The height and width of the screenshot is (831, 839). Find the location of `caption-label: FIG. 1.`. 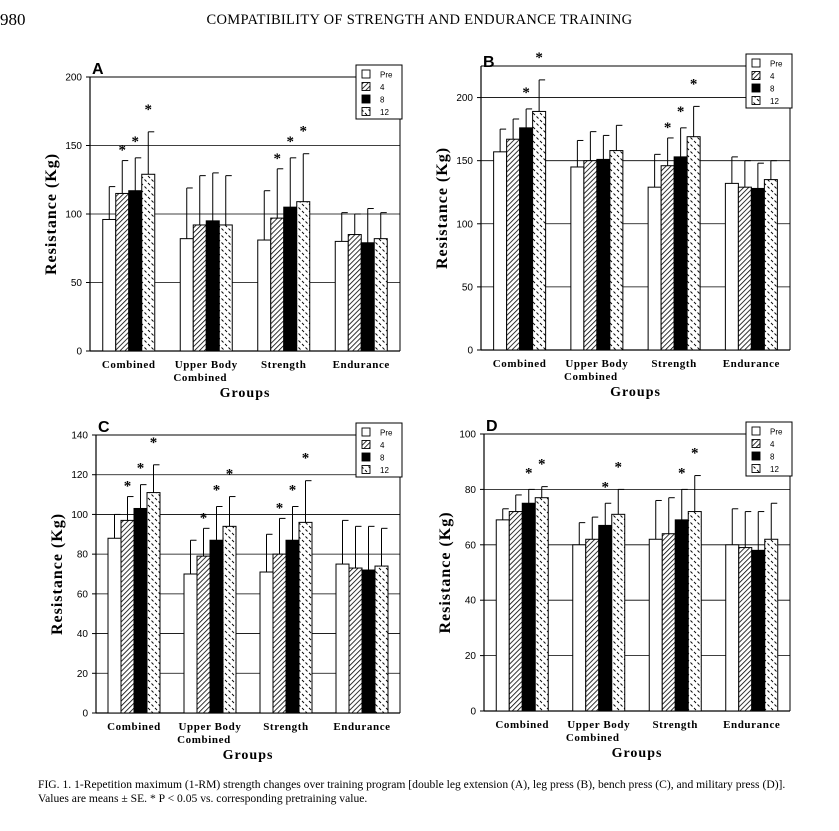

caption-label: FIG. 1. is located at coordinates (55, 784).